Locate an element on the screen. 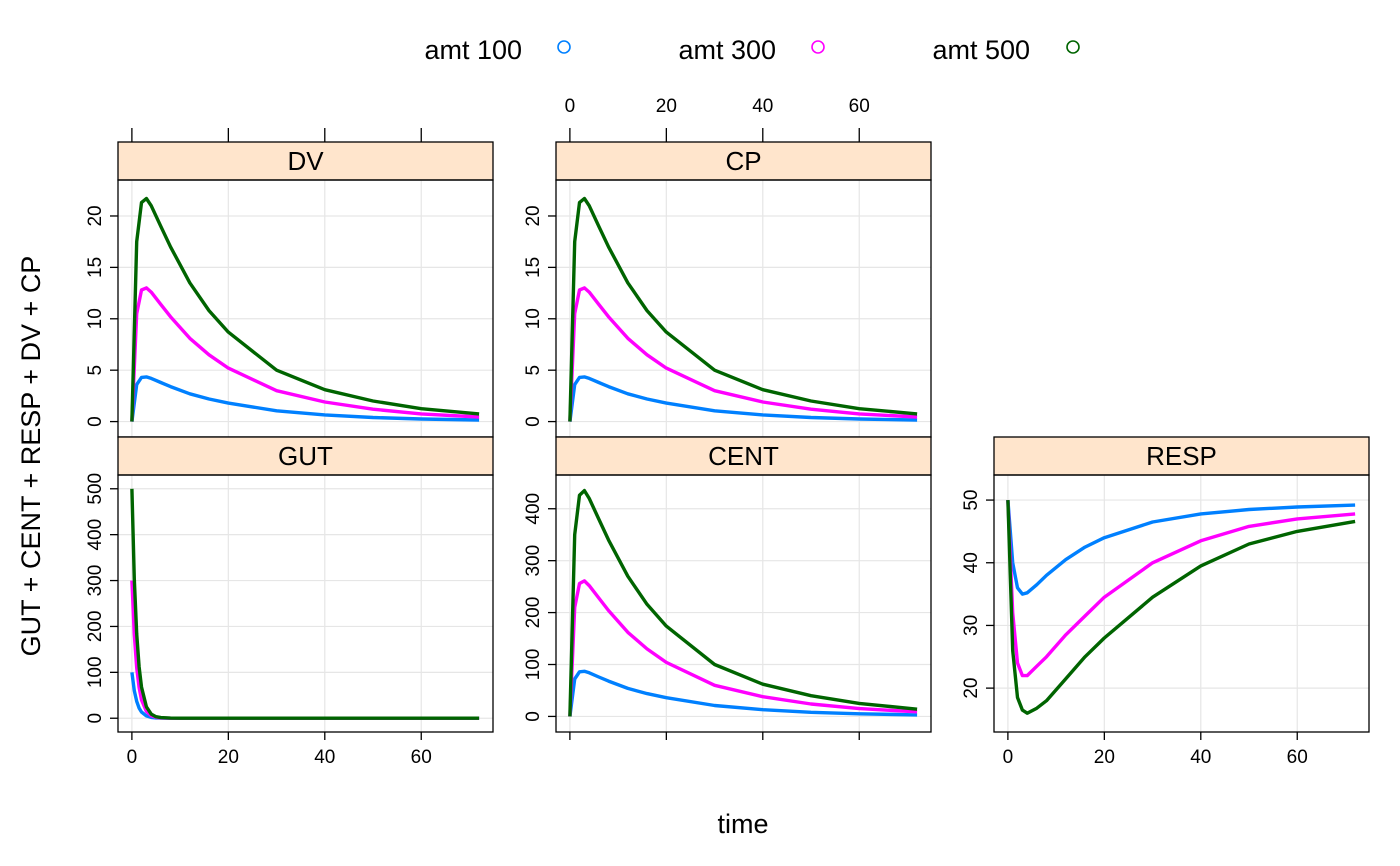  panel-cent: CENT 0 100 200 300 400 is located at coordinates (727, 588).